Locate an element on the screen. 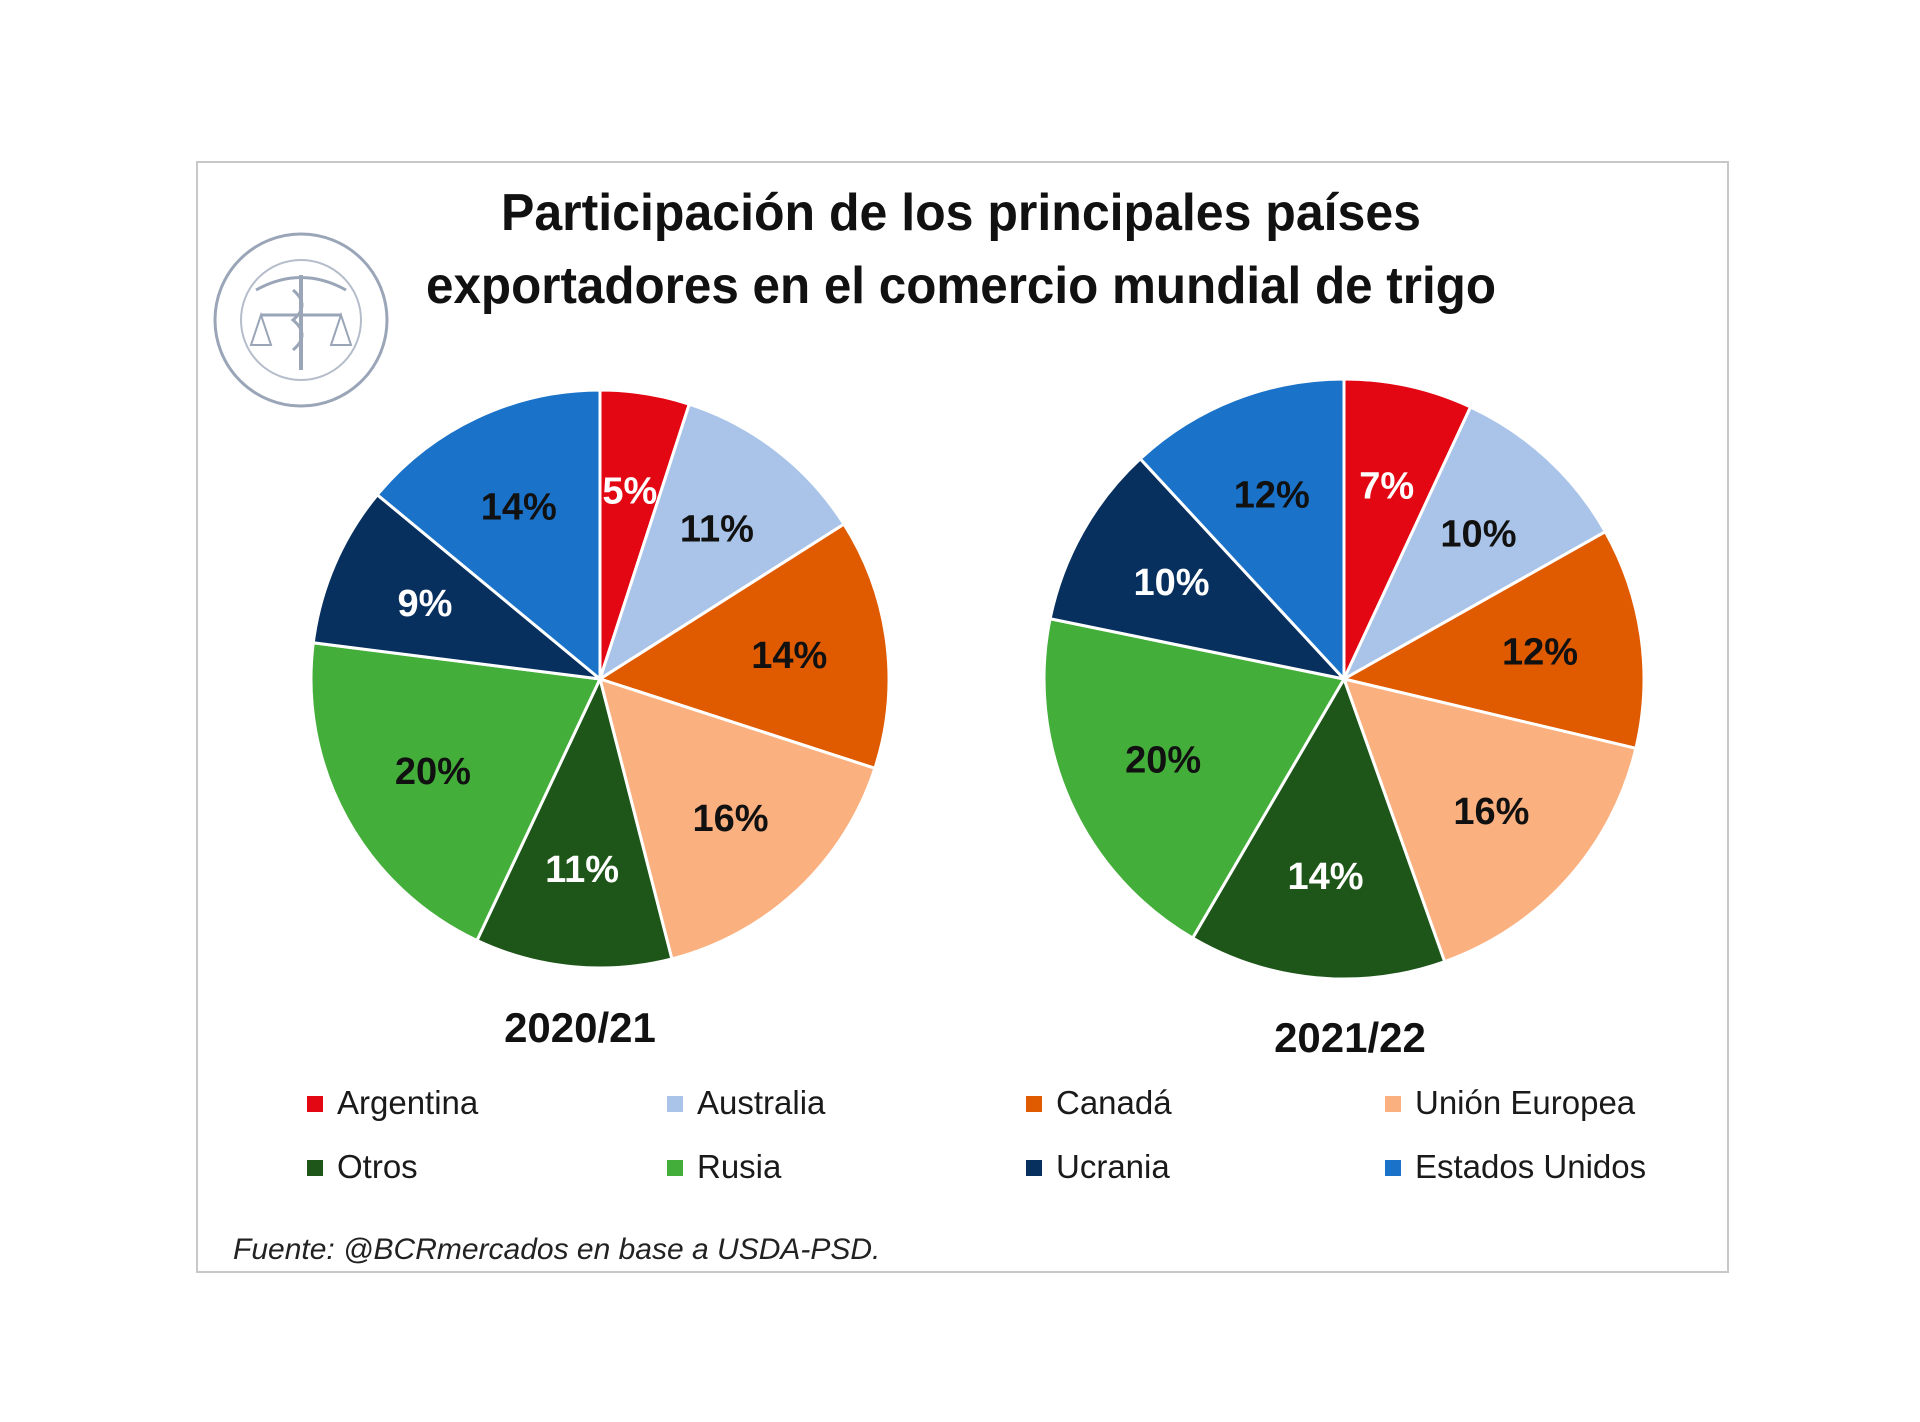 The image size is (1920, 1422). legend-label-rusia: Rusia is located at coordinates (739, 1166).